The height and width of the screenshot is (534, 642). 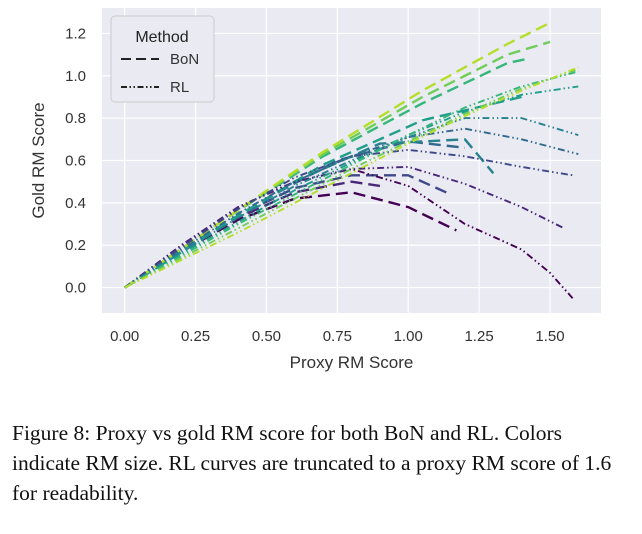 I want to click on y-tick-labels: 0.0 0.2 0.4 0.6 0.8 1.0 1.2, so click(x=75, y=160).